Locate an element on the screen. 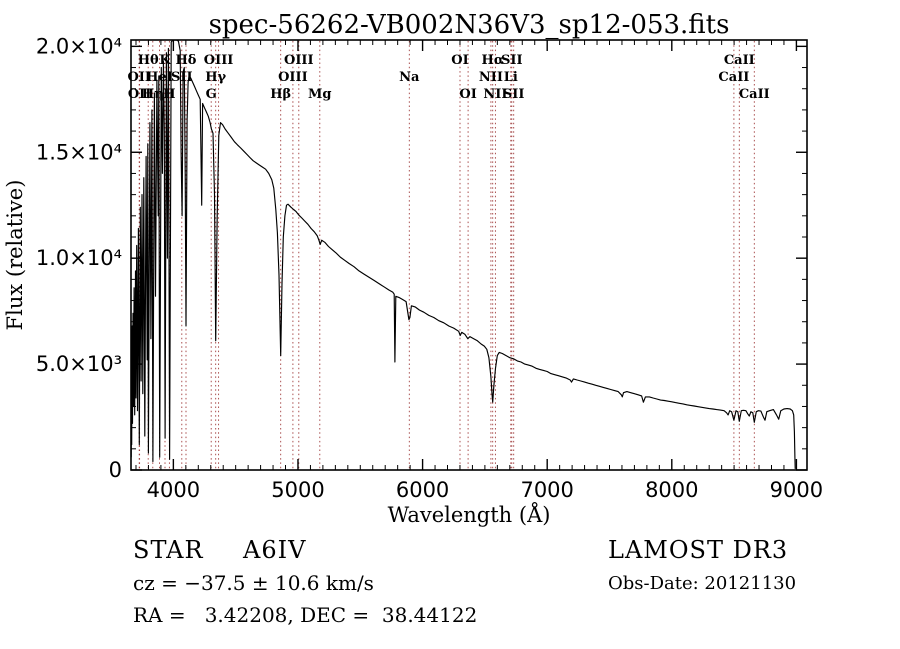 The height and width of the screenshot is (649, 900). obs-date-label: Obs-Date: 20121130 is located at coordinates (702, 583).